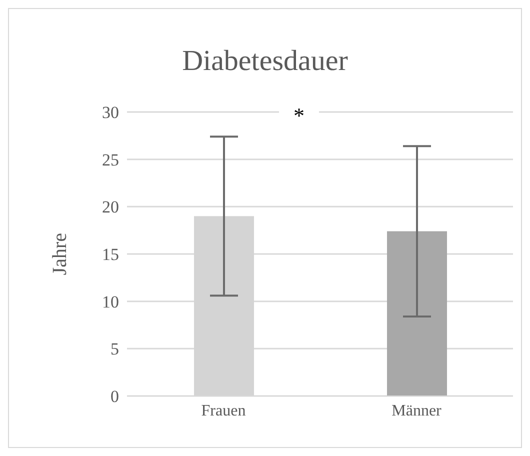 The image size is (530, 456). I want to click on y-tick-label: 15, so click(110, 254).